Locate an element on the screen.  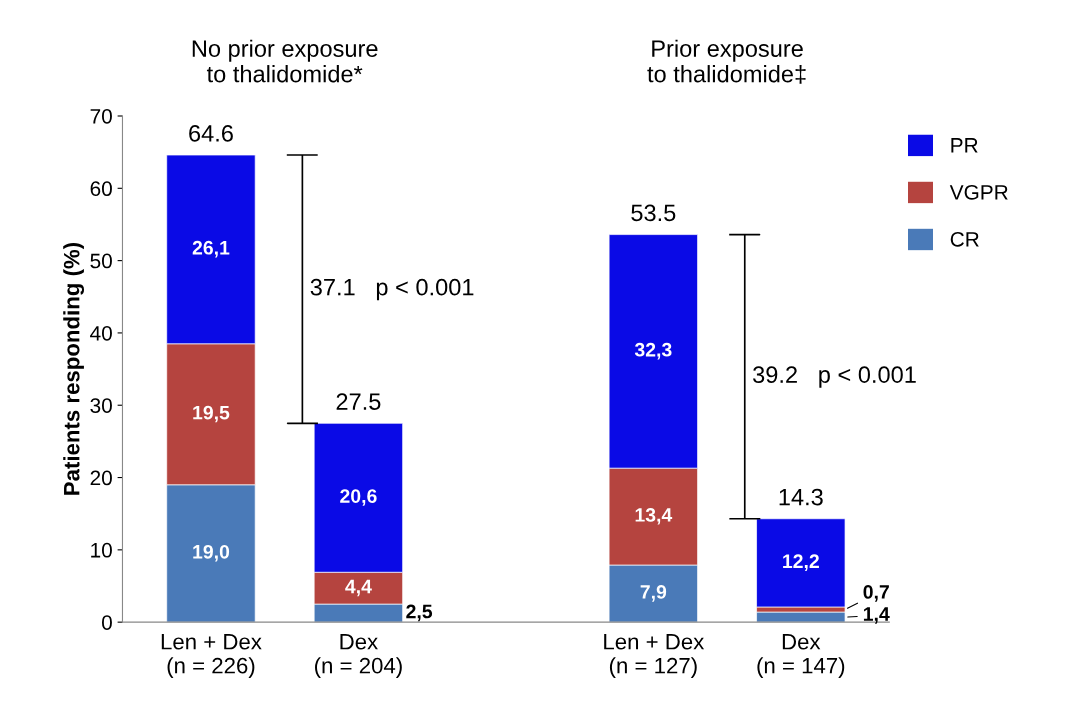
x-tick-label: Dex (n = 204) is located at coordinates (358, 656).